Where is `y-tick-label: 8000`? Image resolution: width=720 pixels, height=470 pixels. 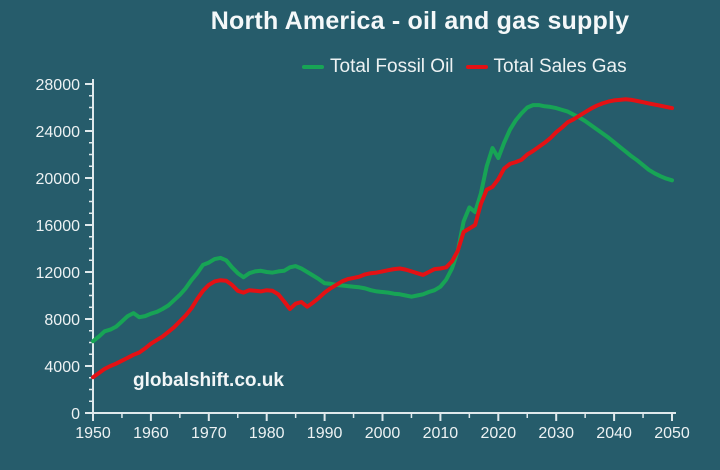 y-tick-label: 8000 is located at coordinates (62, 320).